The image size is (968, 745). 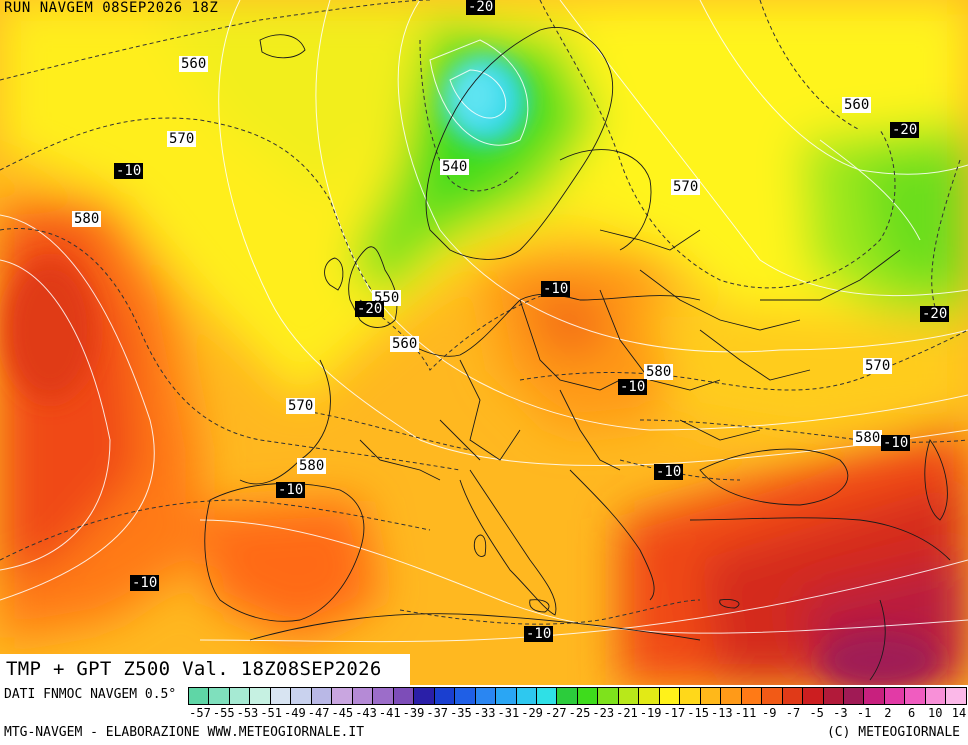 I want to click on legend-tick-label: -39, so click(x=413, y=713).